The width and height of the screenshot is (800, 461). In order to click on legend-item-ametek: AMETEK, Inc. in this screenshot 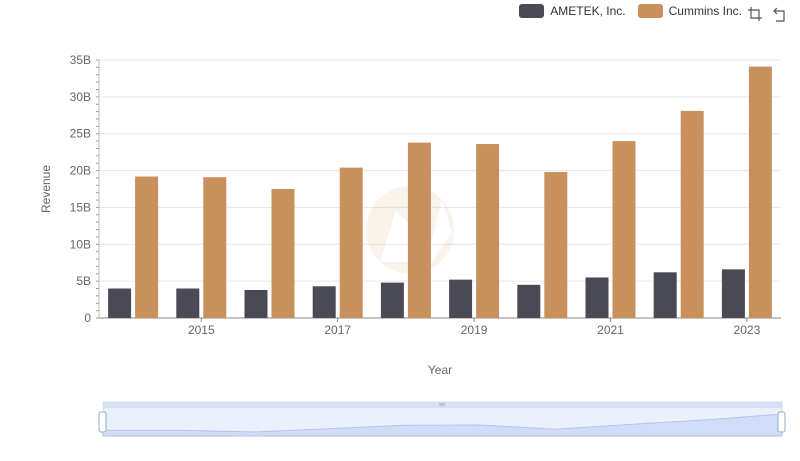, I will do `click(572, 11)`.